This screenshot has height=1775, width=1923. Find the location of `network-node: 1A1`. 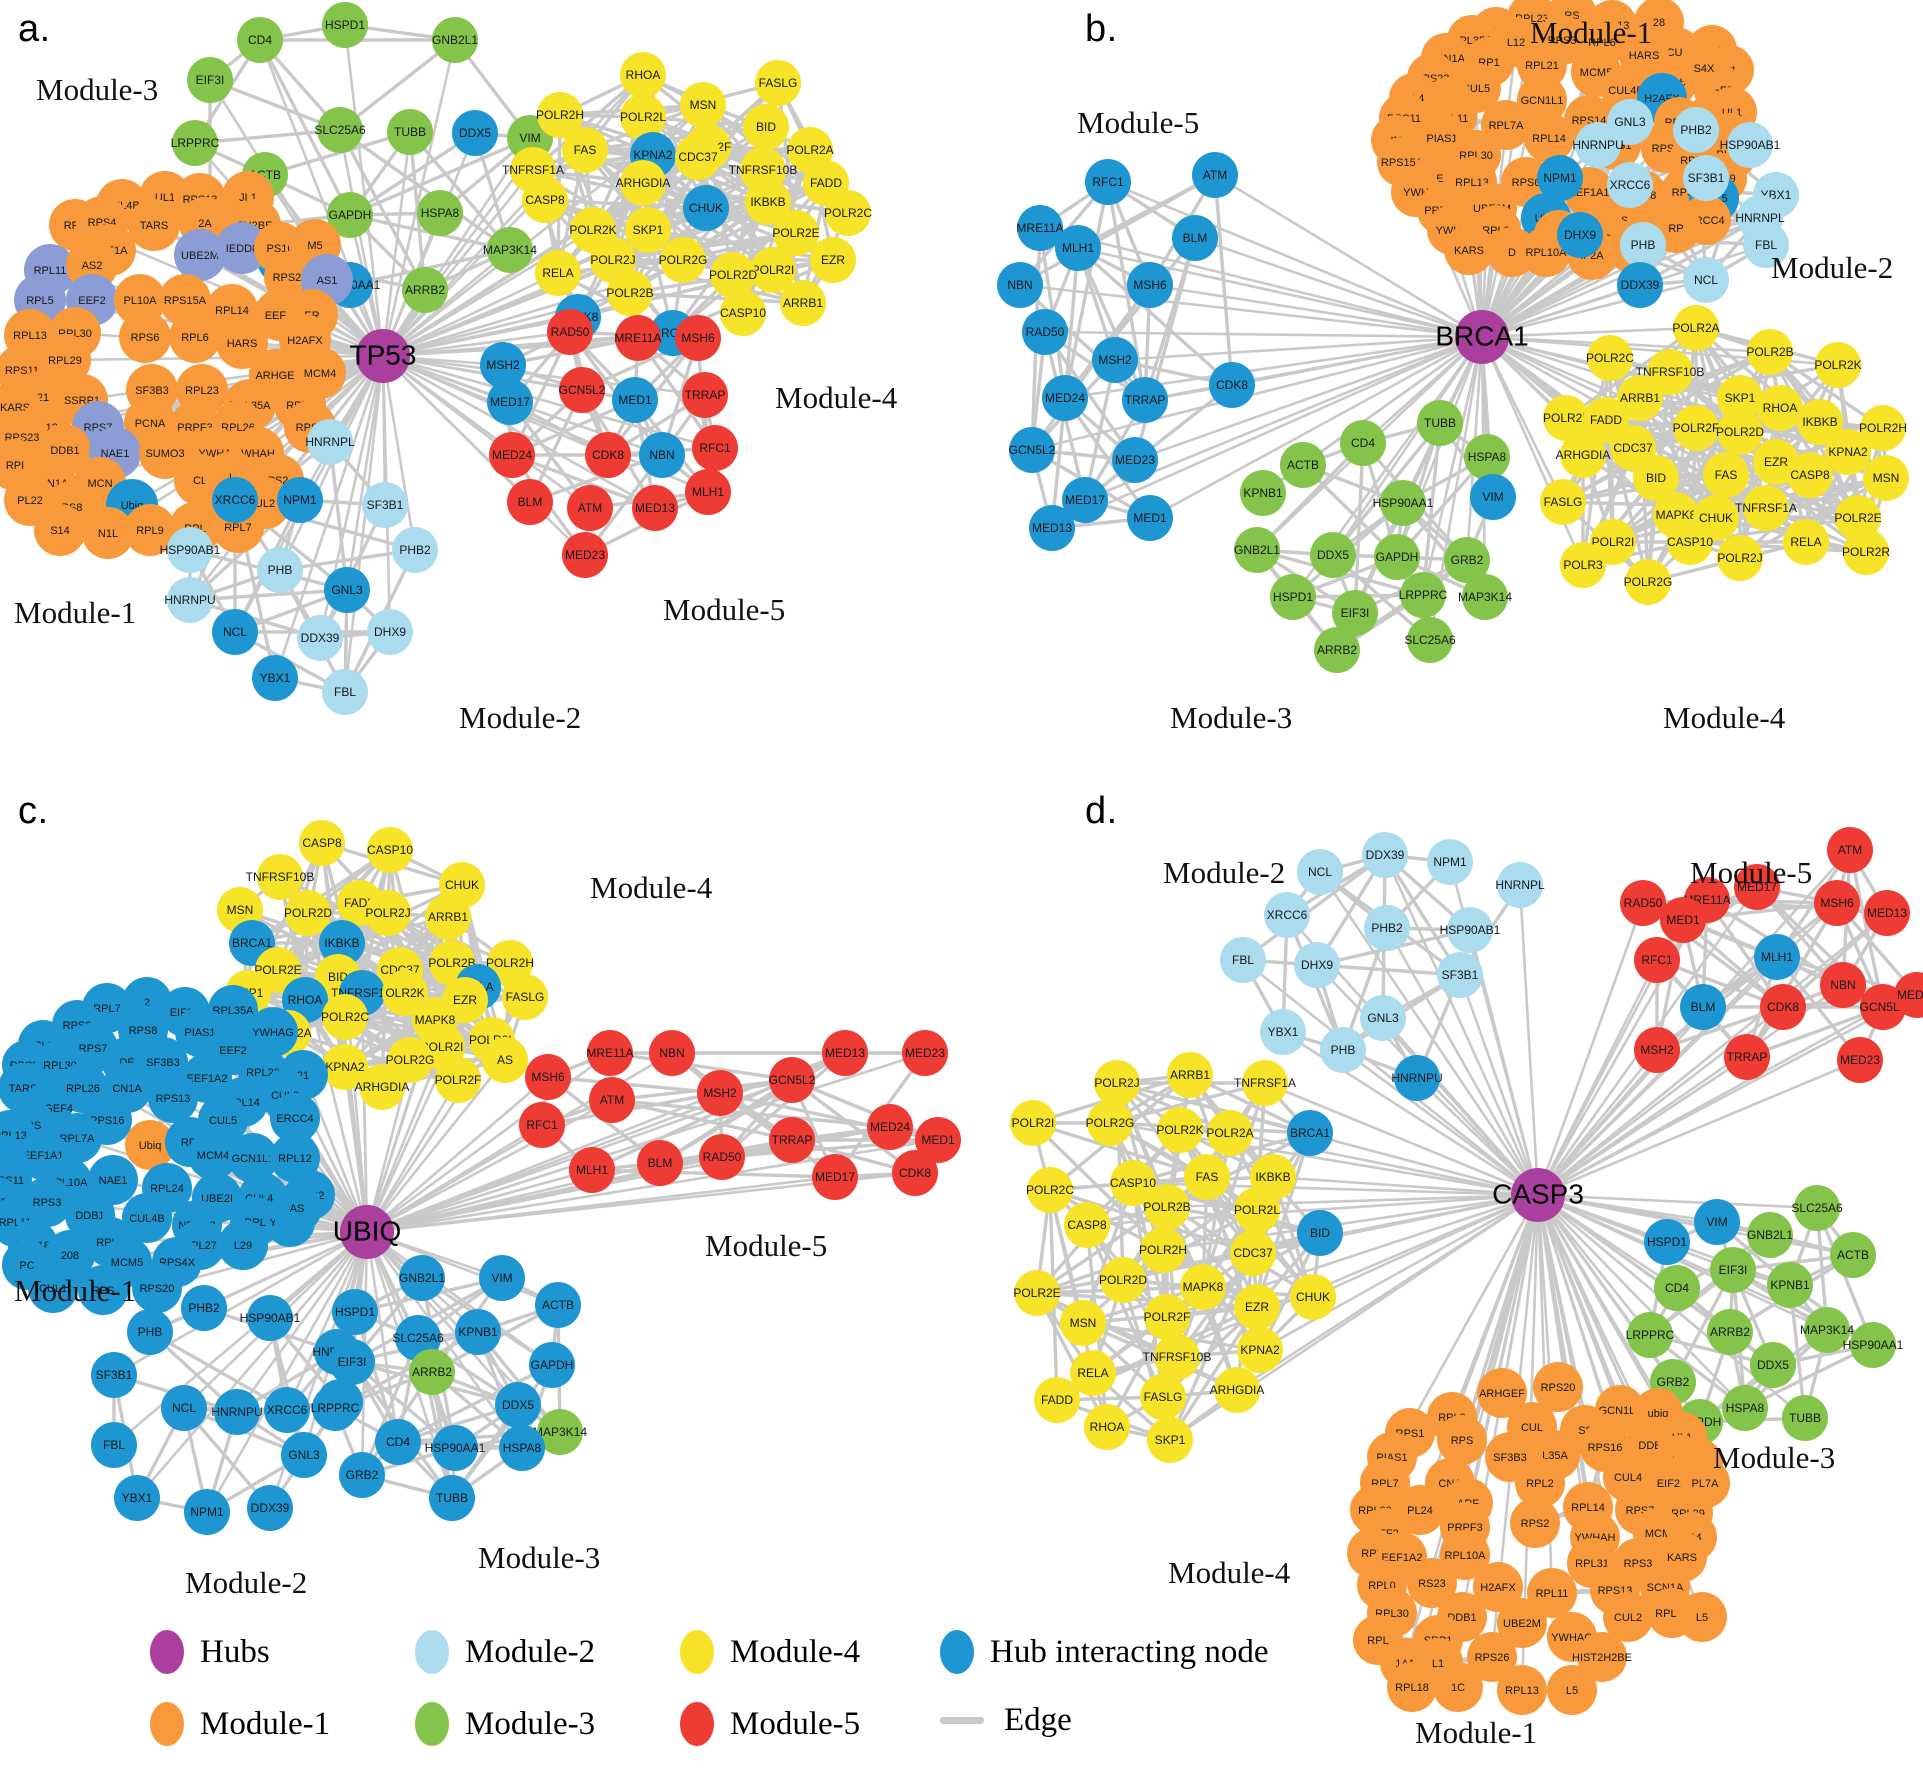

network-node: 1A1 is located at coordinates (1405, 1663).